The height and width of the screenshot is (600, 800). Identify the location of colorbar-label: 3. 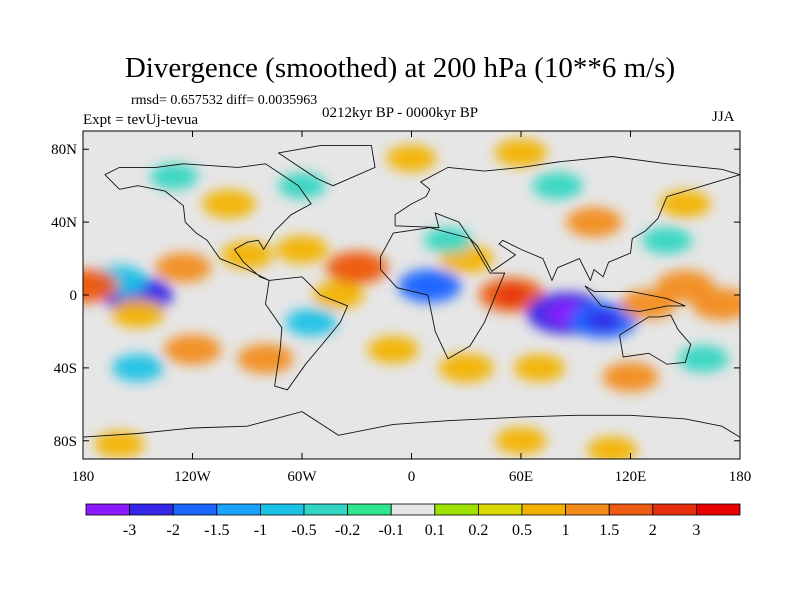
(696, 530).